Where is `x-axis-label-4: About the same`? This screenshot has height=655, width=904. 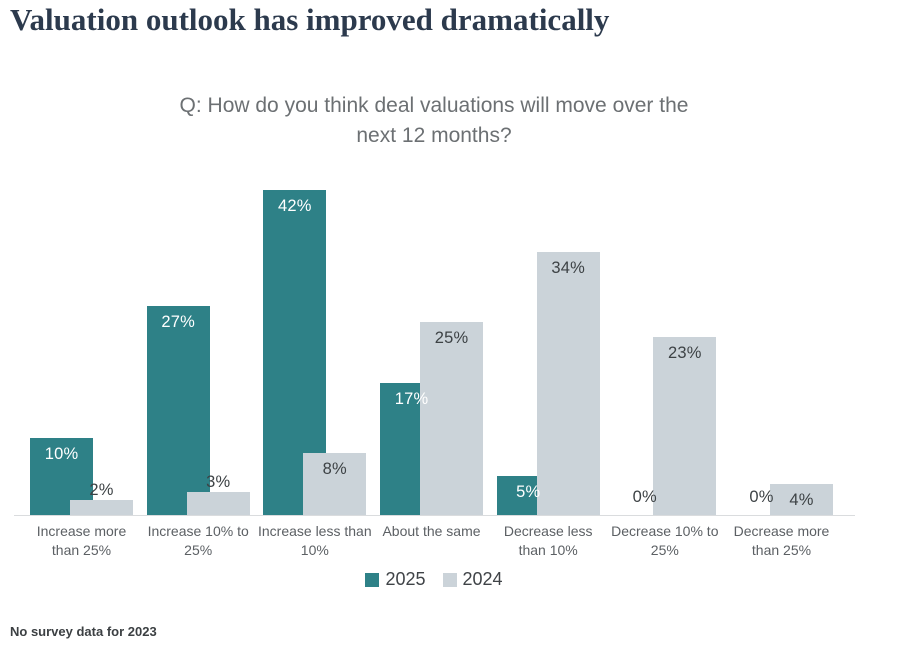 x-axis-label-4: About the same is located at coordinates (431, 531).